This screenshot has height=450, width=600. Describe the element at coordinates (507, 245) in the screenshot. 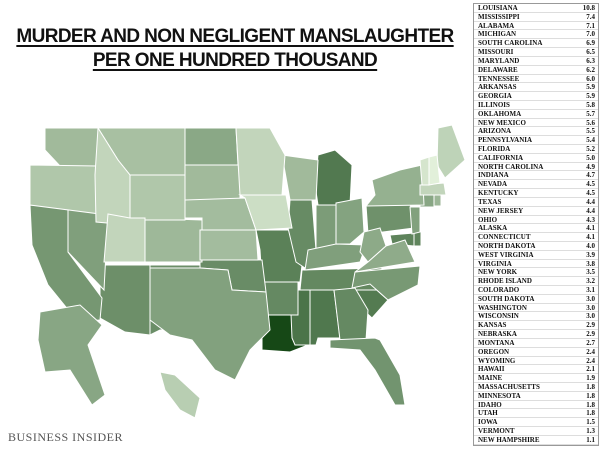

I see `state-name: NORTH DAKOTA` at that location.